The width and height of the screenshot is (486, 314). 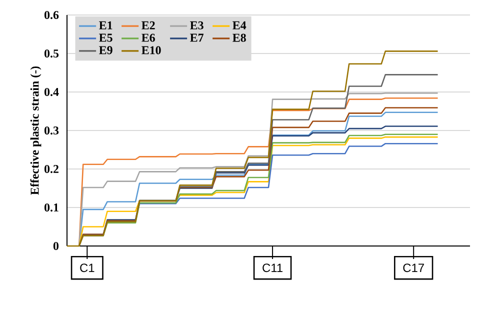 What do you see at coordinates (413, 268) in the screenshot?
I see `x-tick-label: C17` at bounding box center [413, 268].